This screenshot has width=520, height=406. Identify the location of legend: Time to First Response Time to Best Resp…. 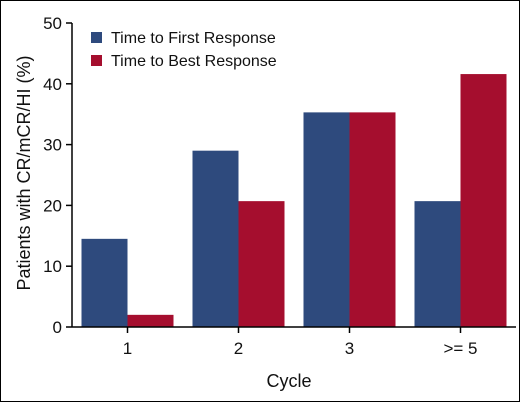
(184, 50).